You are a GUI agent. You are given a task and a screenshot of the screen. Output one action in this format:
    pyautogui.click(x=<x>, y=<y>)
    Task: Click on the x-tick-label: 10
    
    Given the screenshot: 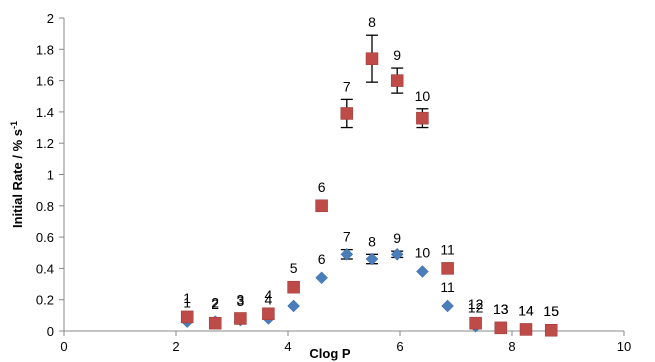 What is the action you would take?
    pyautogui.click(x=624, y=346)
    